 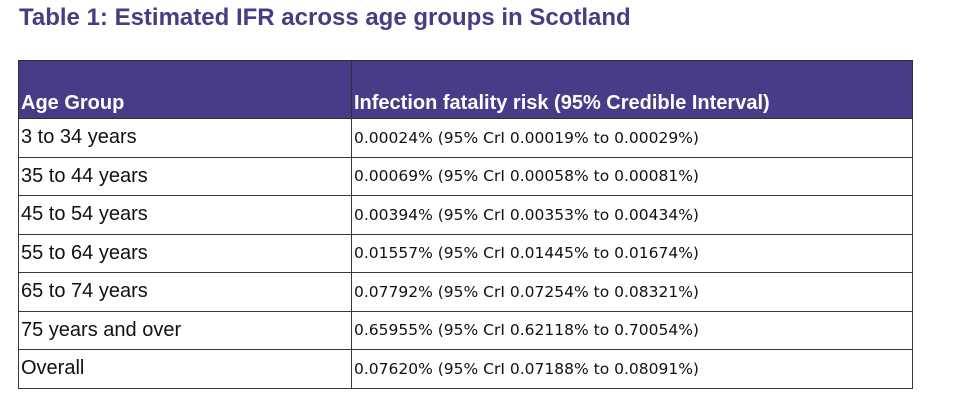 What do you see at coordinates (185, 138) in the screenshot?
I see `age-group-cell: 3 to 34 years` at bounding box center [185, 138].